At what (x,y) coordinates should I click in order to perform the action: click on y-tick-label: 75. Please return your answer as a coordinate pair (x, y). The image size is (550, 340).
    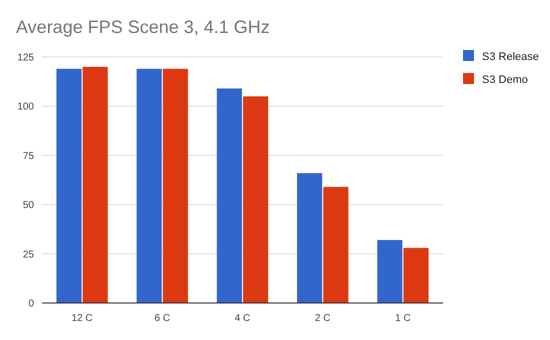
    Looking at the image, I should click on (28, 156).